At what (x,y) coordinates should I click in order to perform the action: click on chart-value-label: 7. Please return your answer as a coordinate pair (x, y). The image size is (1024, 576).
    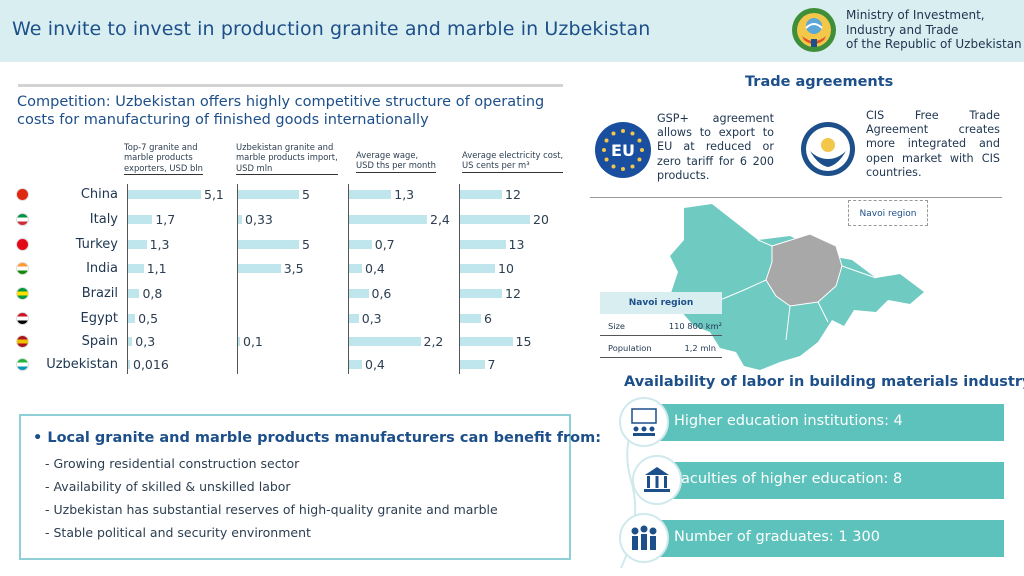
    Looking at the image, I should click on (491, 364).